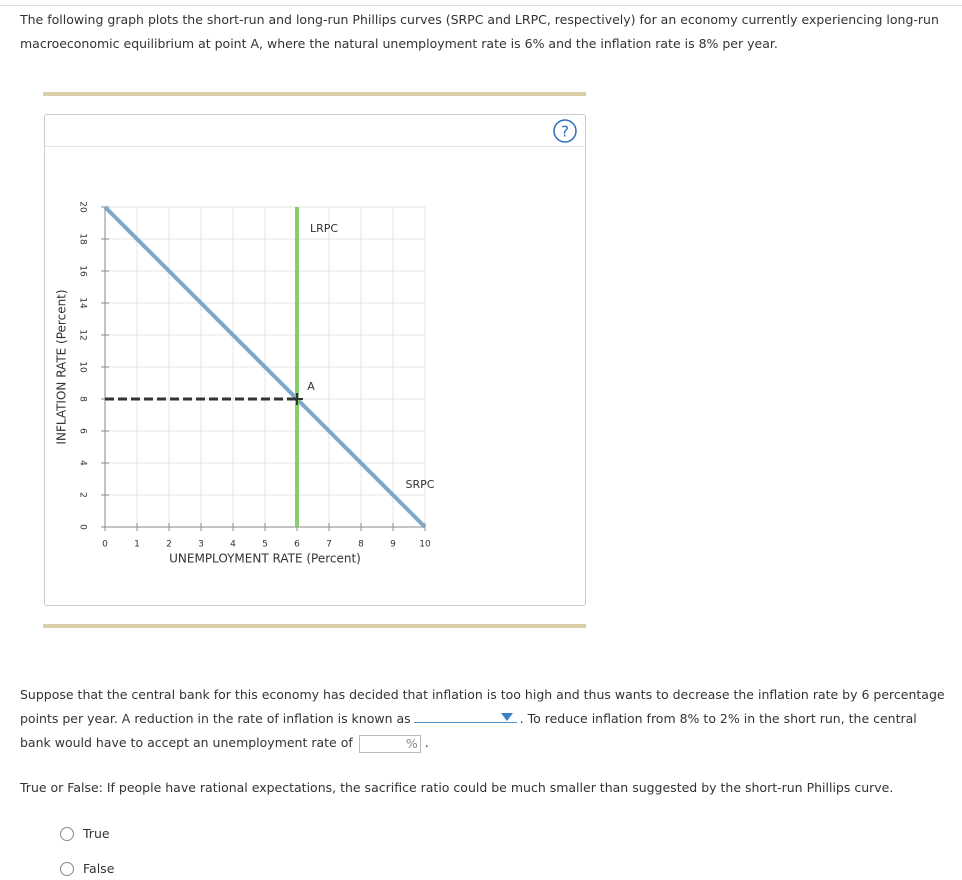 Image resolution: width=962 pixels, height=880 pixels. Describe the element at coordinates (420, 484) in the screenshot. I see `curve-label: SRPC` at that location.